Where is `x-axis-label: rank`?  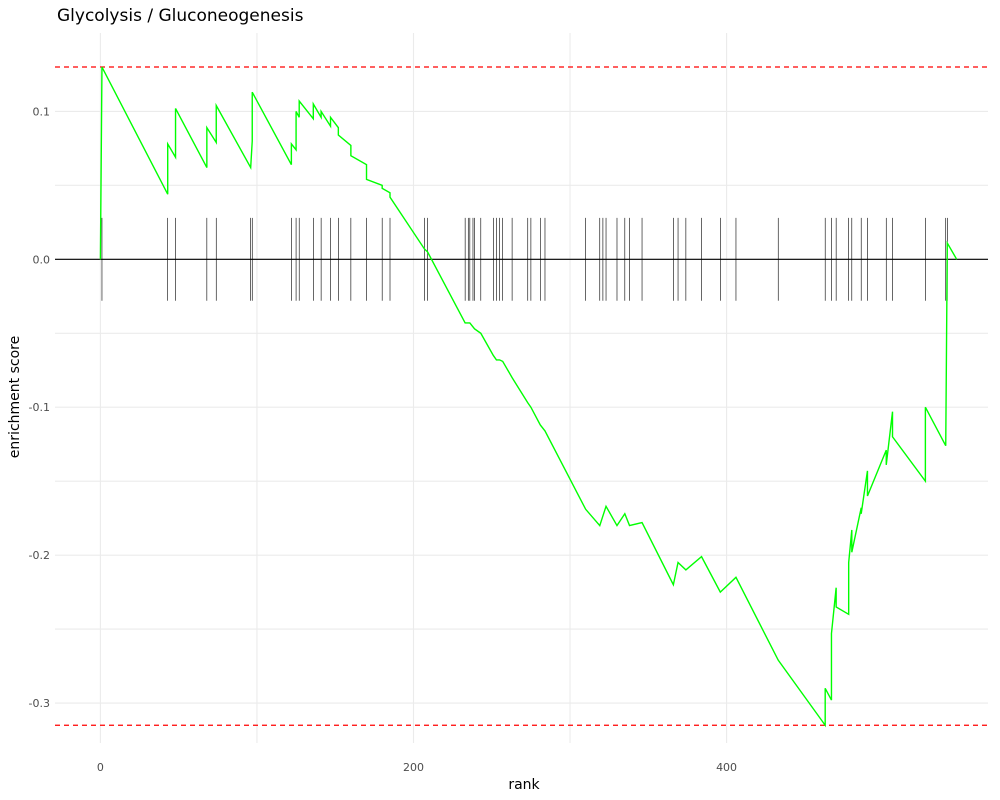 x-axis-label: rank is located at coordinates (524, 785).